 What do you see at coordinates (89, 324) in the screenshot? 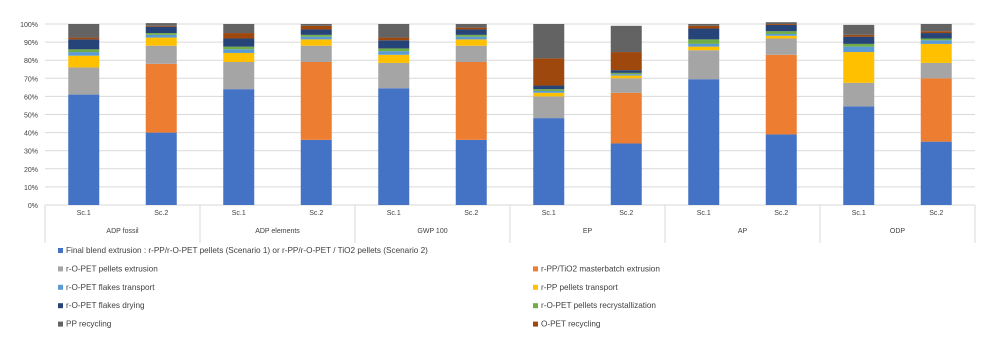
I see `legend-label: PP recycling` at bounding box center [89, 324].